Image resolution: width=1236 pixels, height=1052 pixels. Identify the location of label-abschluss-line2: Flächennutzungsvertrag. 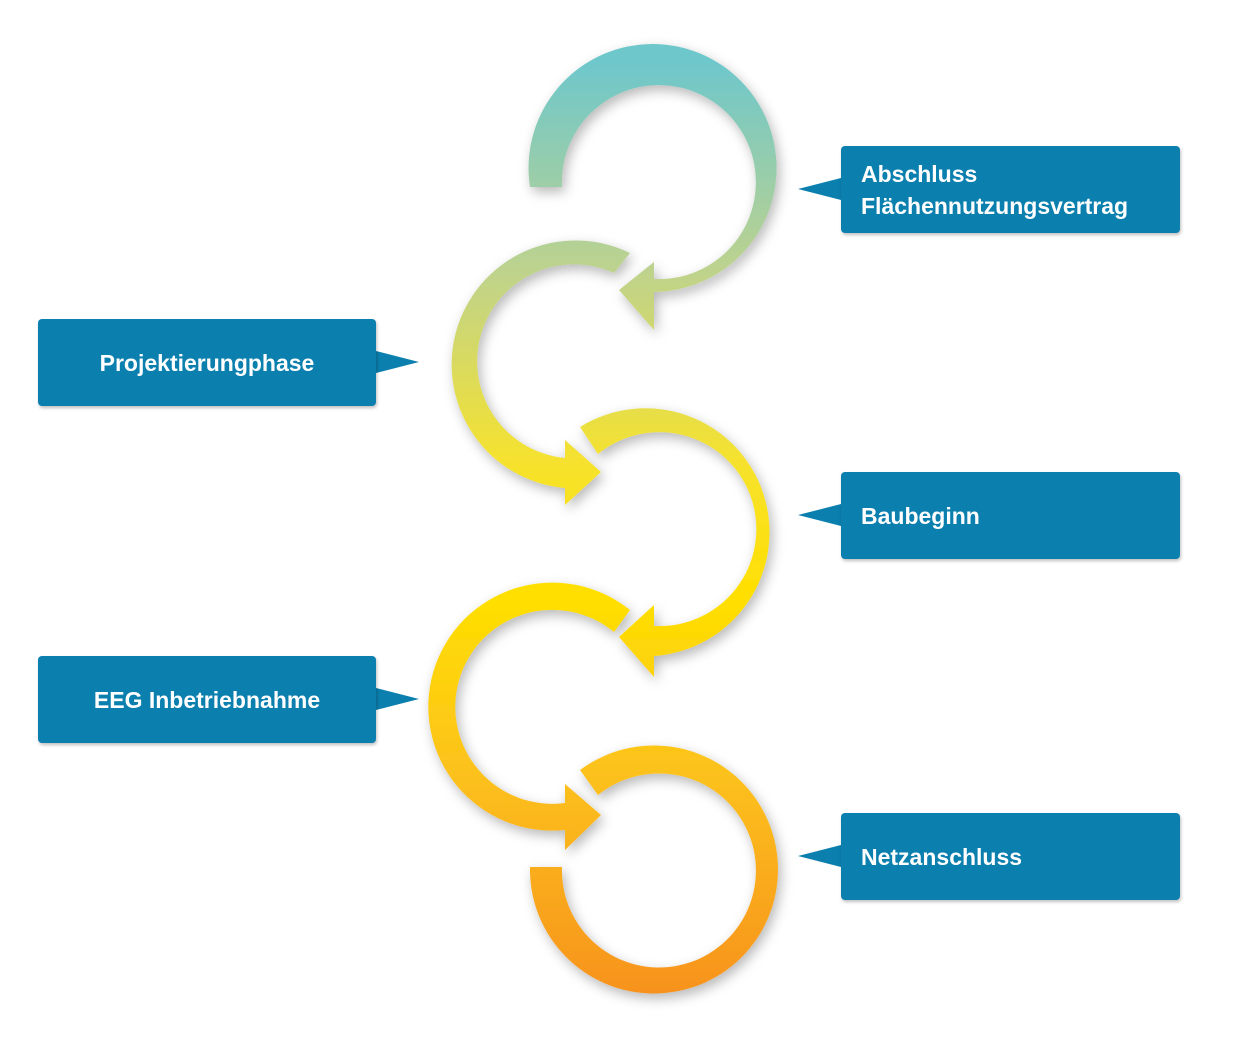
(995, 205).